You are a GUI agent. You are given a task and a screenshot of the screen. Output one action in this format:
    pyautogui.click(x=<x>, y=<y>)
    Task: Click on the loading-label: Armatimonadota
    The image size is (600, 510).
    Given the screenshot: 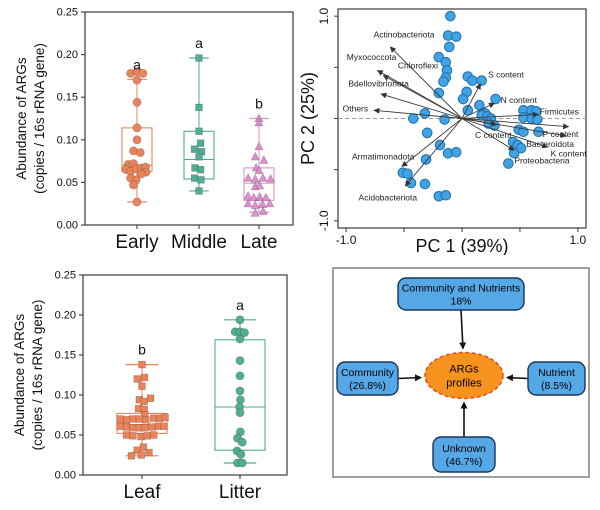 What is the action you would take?
    pyautogui.click(x=383, y=156)
    